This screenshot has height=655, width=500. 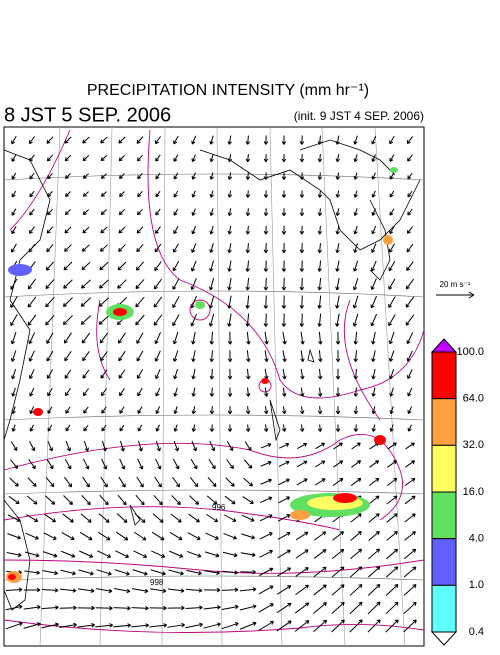 What do you see at coordinates (476, 539) in the screenshot?
I see `colorbar-label: 4.0` at bounding box center [476, 539].